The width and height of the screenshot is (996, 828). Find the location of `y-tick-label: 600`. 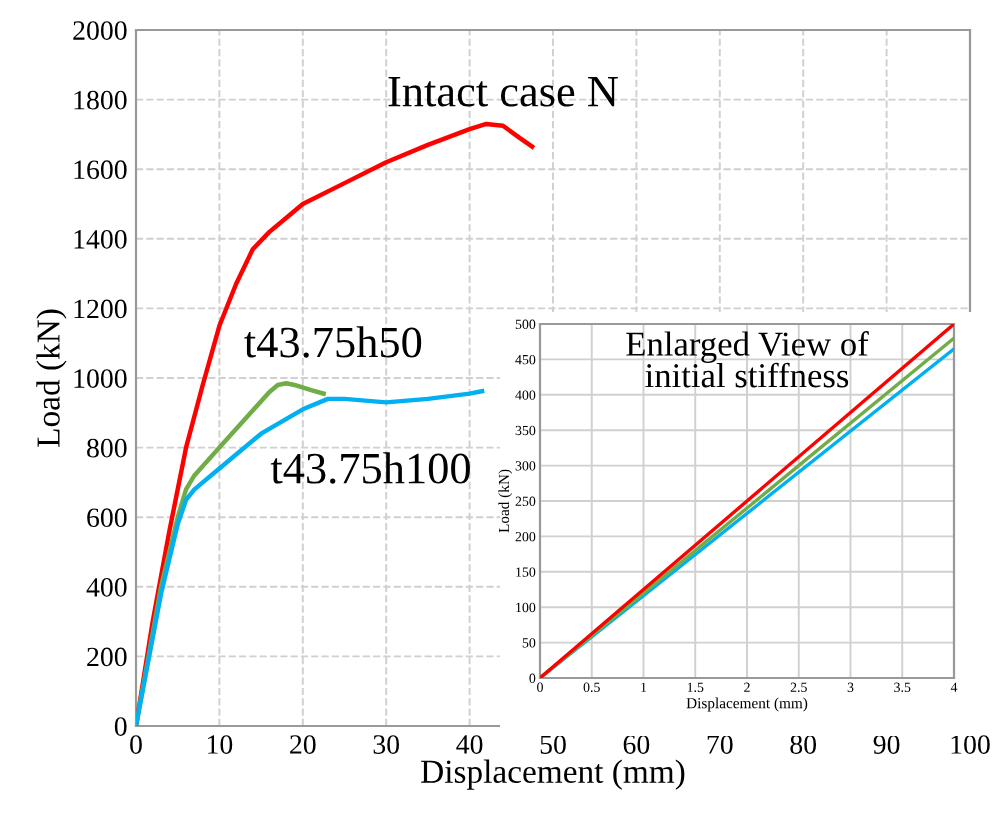

y-tick-label: 600 is located at coordinates (107, 518).